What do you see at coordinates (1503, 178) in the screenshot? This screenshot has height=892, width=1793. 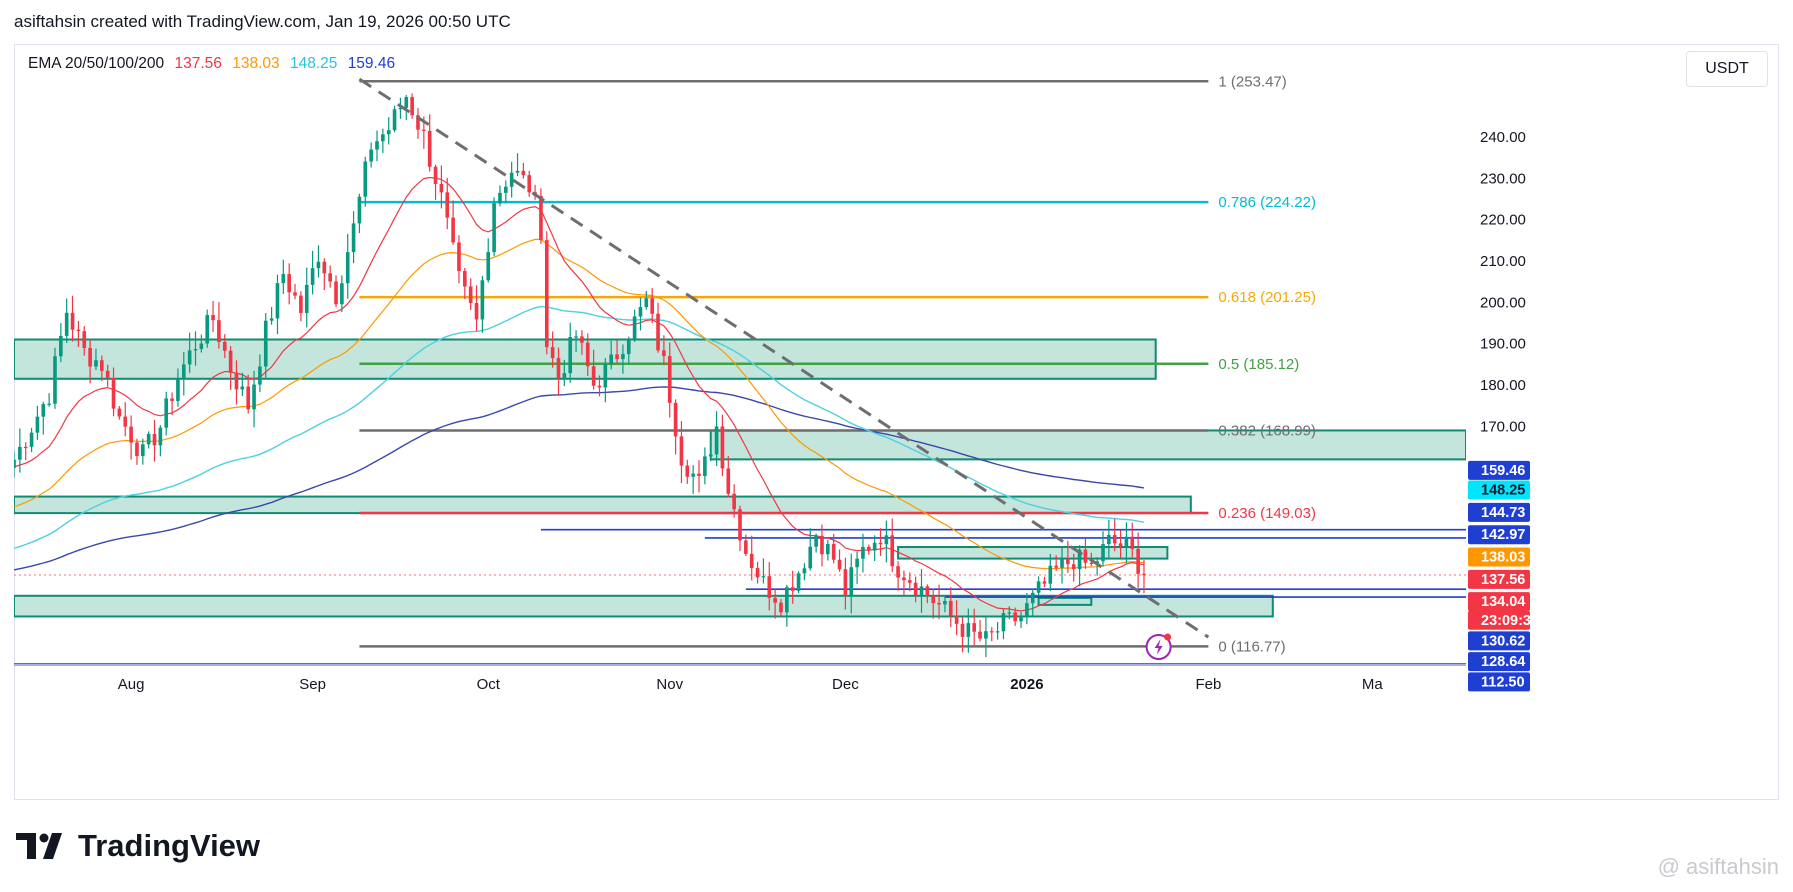 I see `price-axis-tick: 230.00` at bounding box center [1503, 178].